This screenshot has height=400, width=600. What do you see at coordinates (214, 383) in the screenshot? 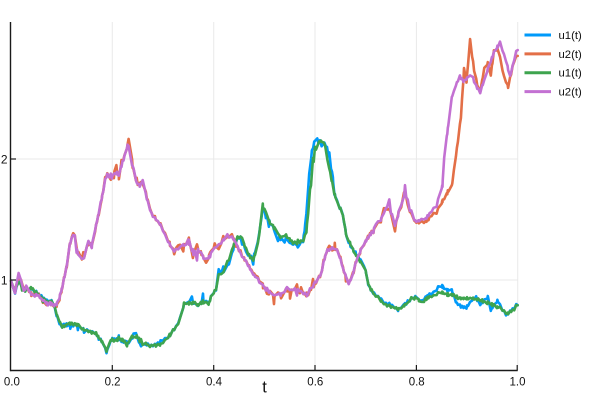
I see `svg-text: 0.4` at bounding box center [214, 383].